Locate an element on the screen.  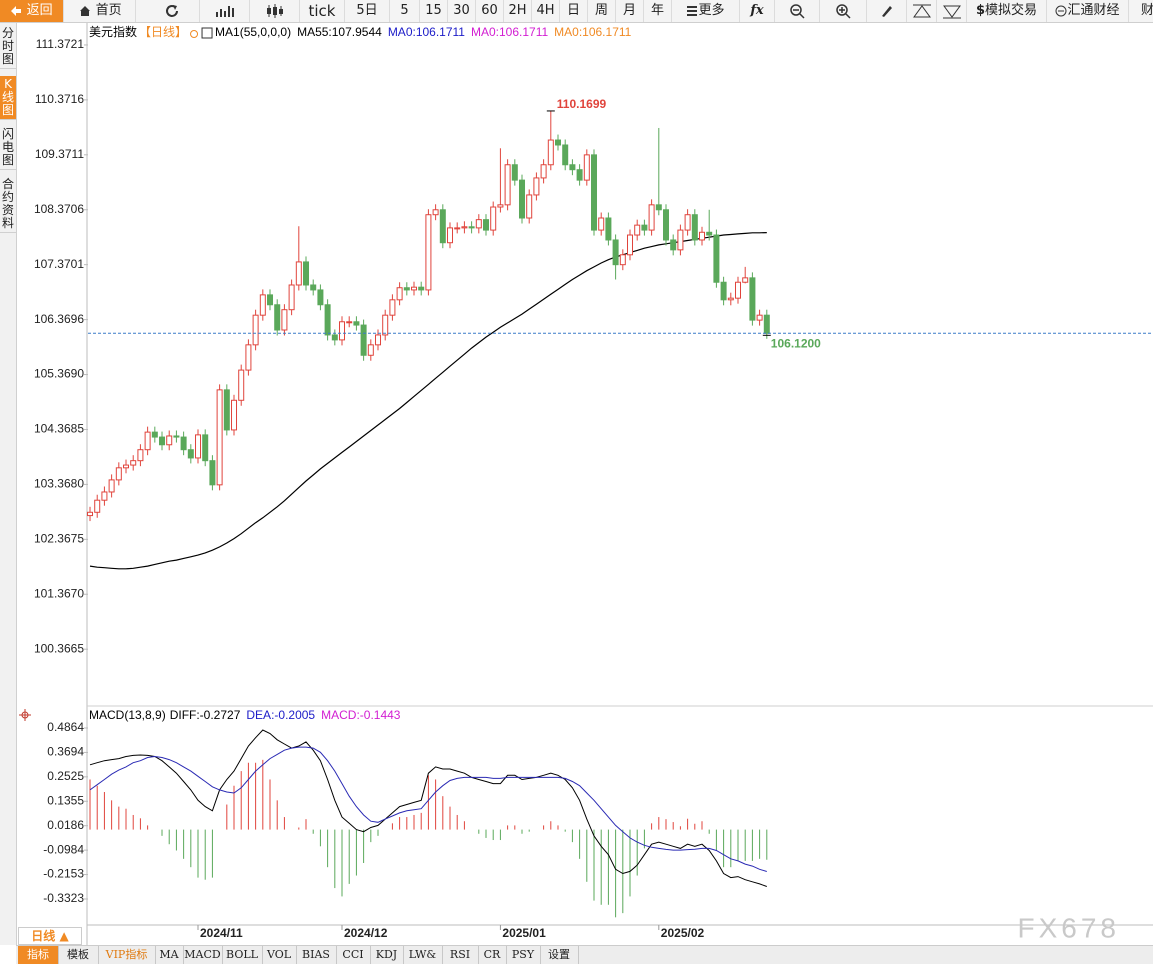
line-chart-button is located at coordinates (225, 11).